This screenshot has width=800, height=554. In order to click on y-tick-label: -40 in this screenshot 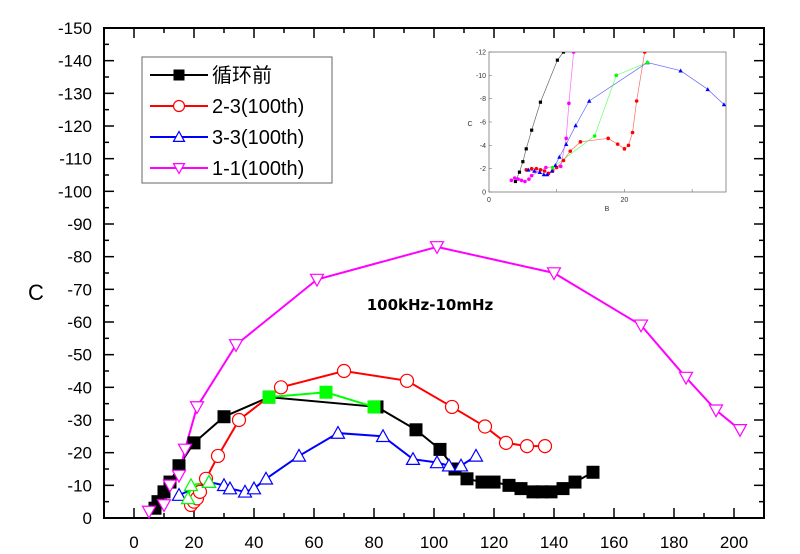, I will do `click(79, 387)`.